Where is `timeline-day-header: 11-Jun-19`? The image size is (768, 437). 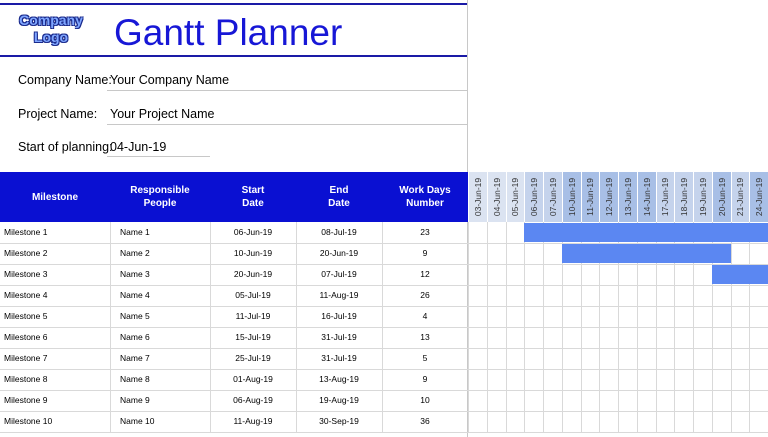
timeline-day-header: 11-Jun-19 is located at coordinates (590, 197).